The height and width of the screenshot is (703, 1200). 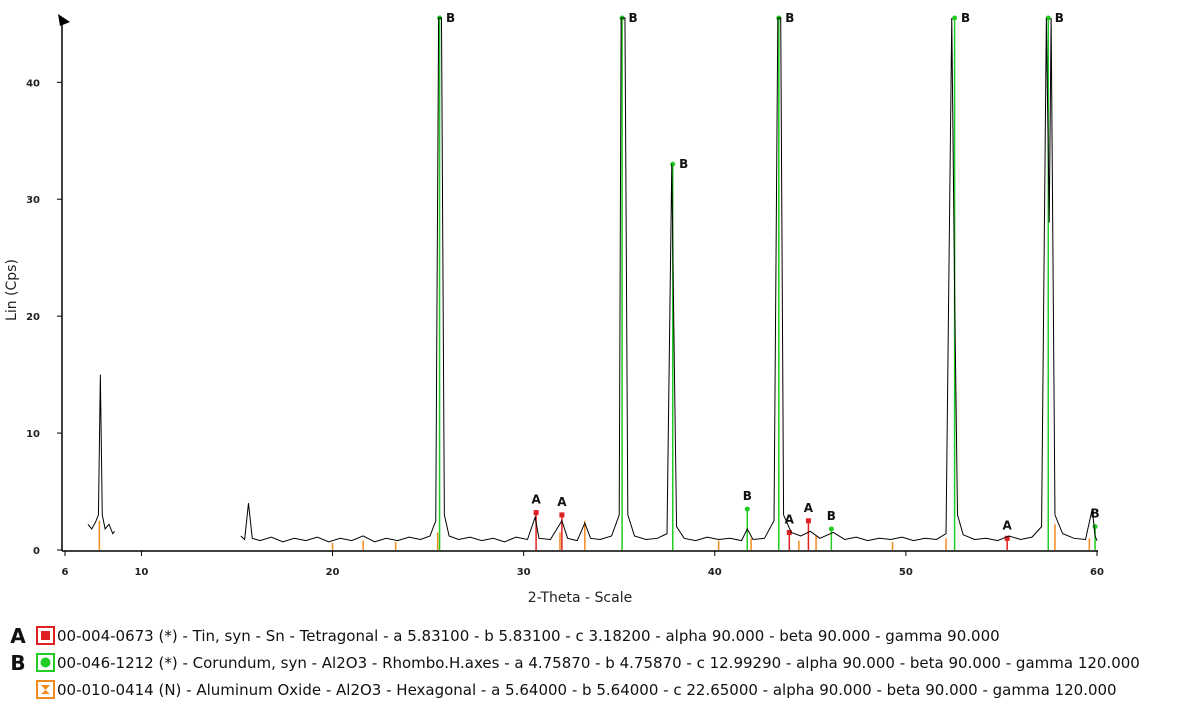 What do you see at coordinates (33, 317) in the screenshot?
I see `y-tick-label: 20` at bounding box center [33, 317].